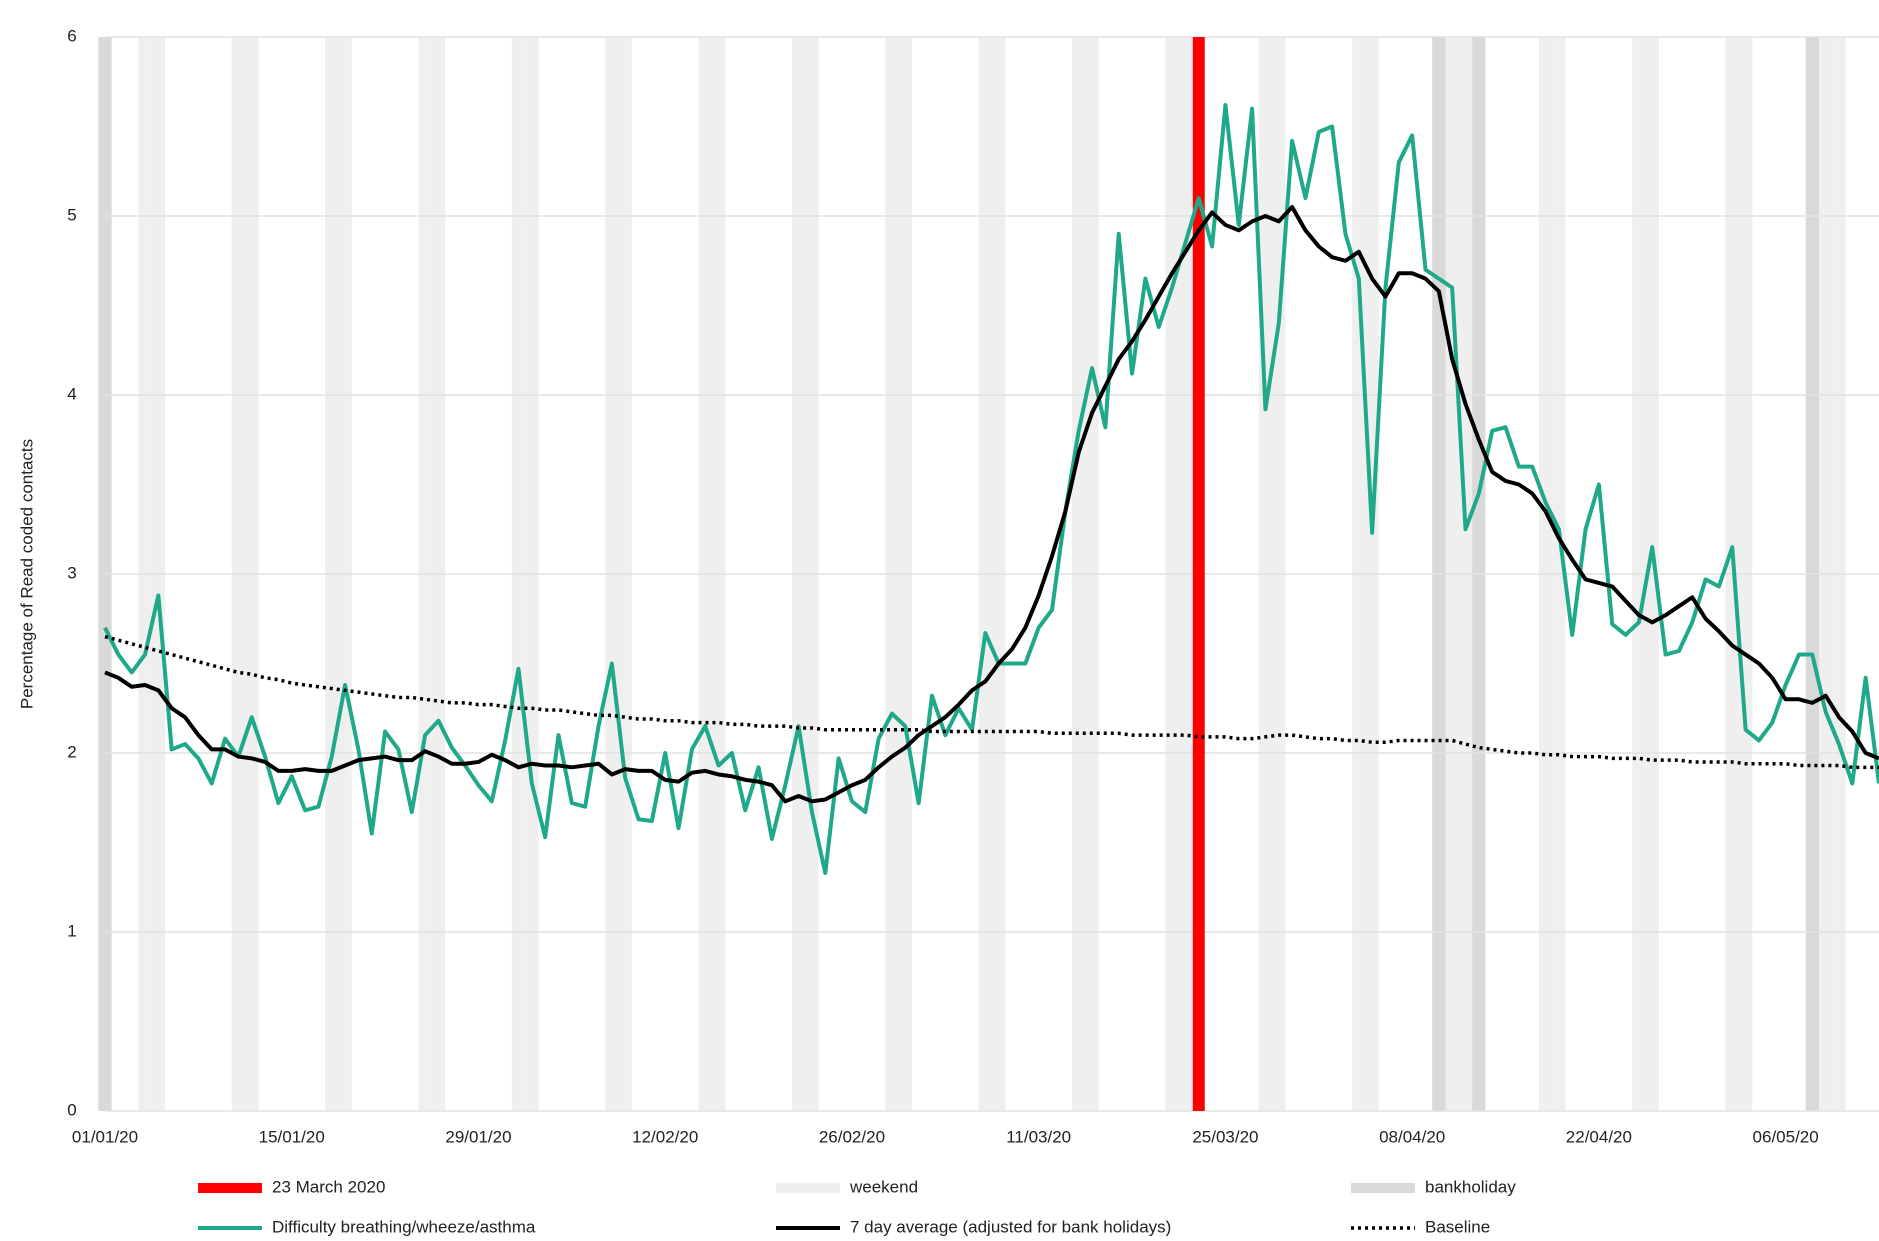  I want to click on x-tick-label: 01/01/20, so click(105, 1136).